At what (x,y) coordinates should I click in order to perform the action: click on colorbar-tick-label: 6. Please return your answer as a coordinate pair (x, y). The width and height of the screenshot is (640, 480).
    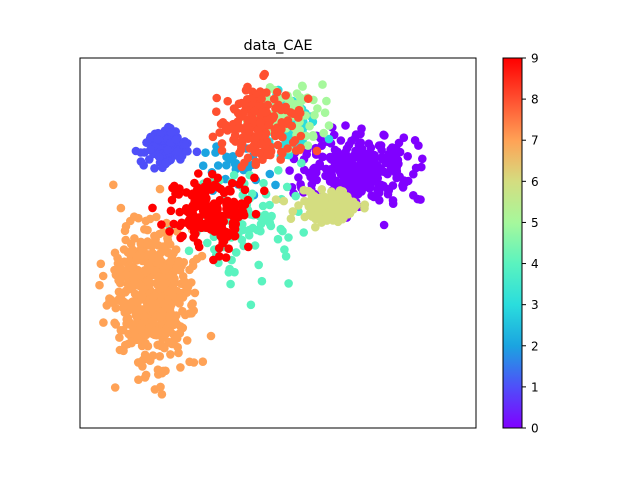
    Looking at the image, I should click on (535, 182).